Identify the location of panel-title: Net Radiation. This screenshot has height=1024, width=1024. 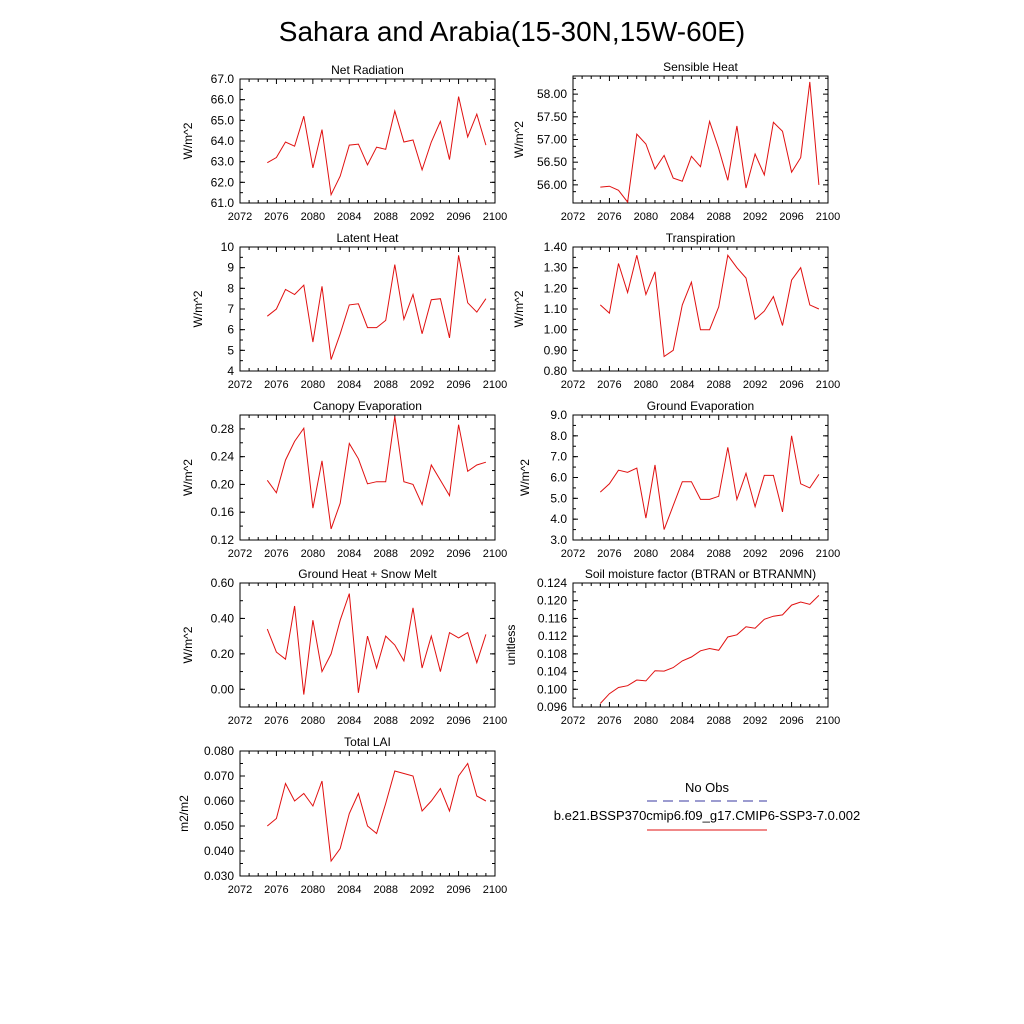
(367, 70).